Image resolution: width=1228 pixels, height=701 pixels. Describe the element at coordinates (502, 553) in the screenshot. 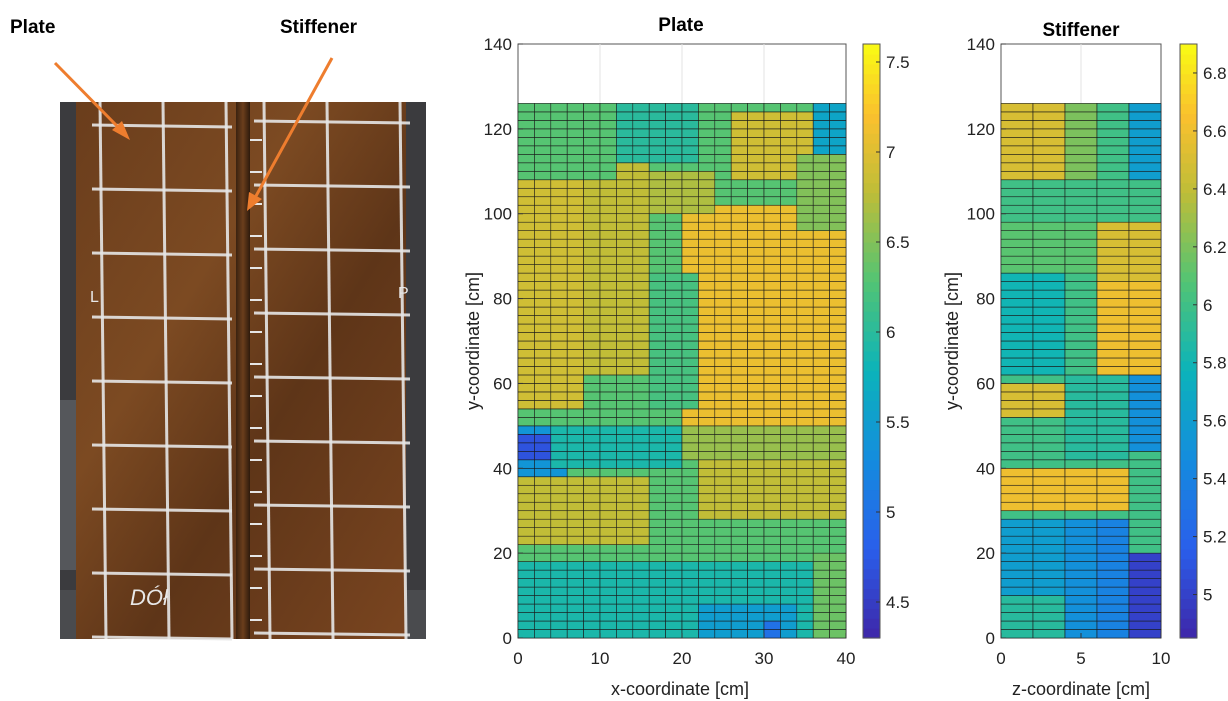

I see `y-tick-label: 20` at that location.